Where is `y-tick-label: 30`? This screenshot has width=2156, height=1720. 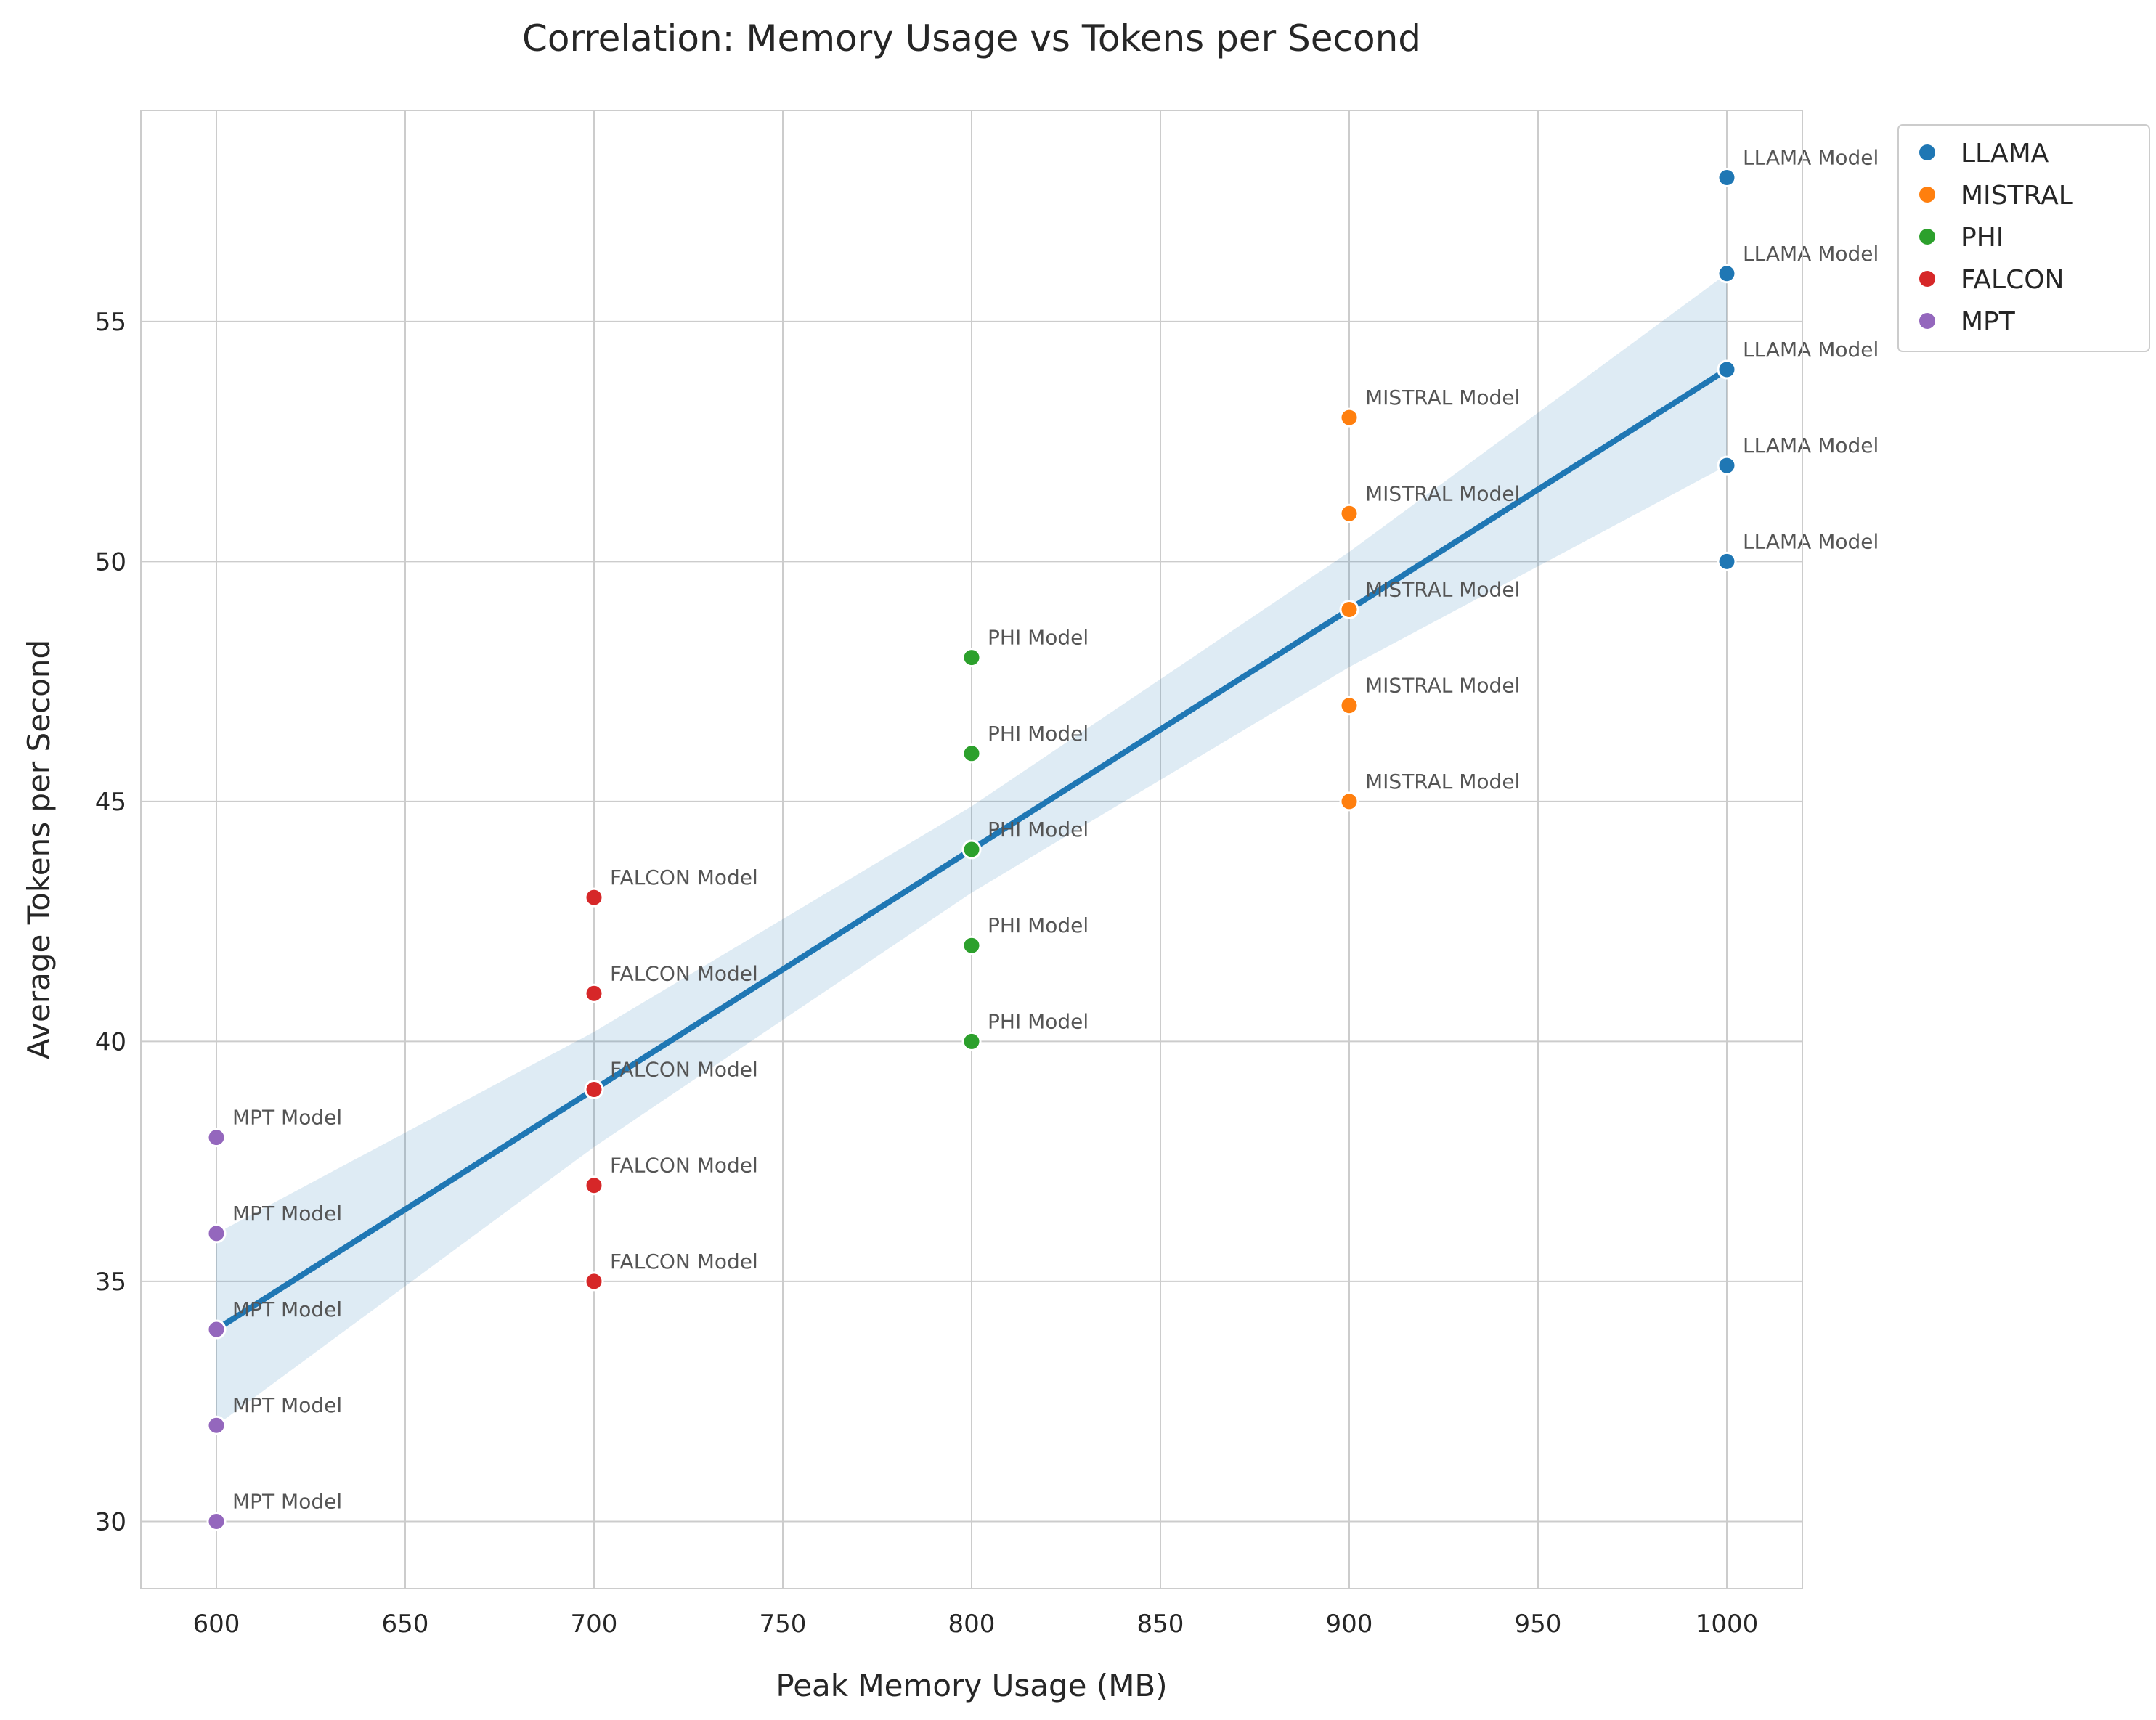 y-tick-label: 30 is located at coordinates (110, 1522).